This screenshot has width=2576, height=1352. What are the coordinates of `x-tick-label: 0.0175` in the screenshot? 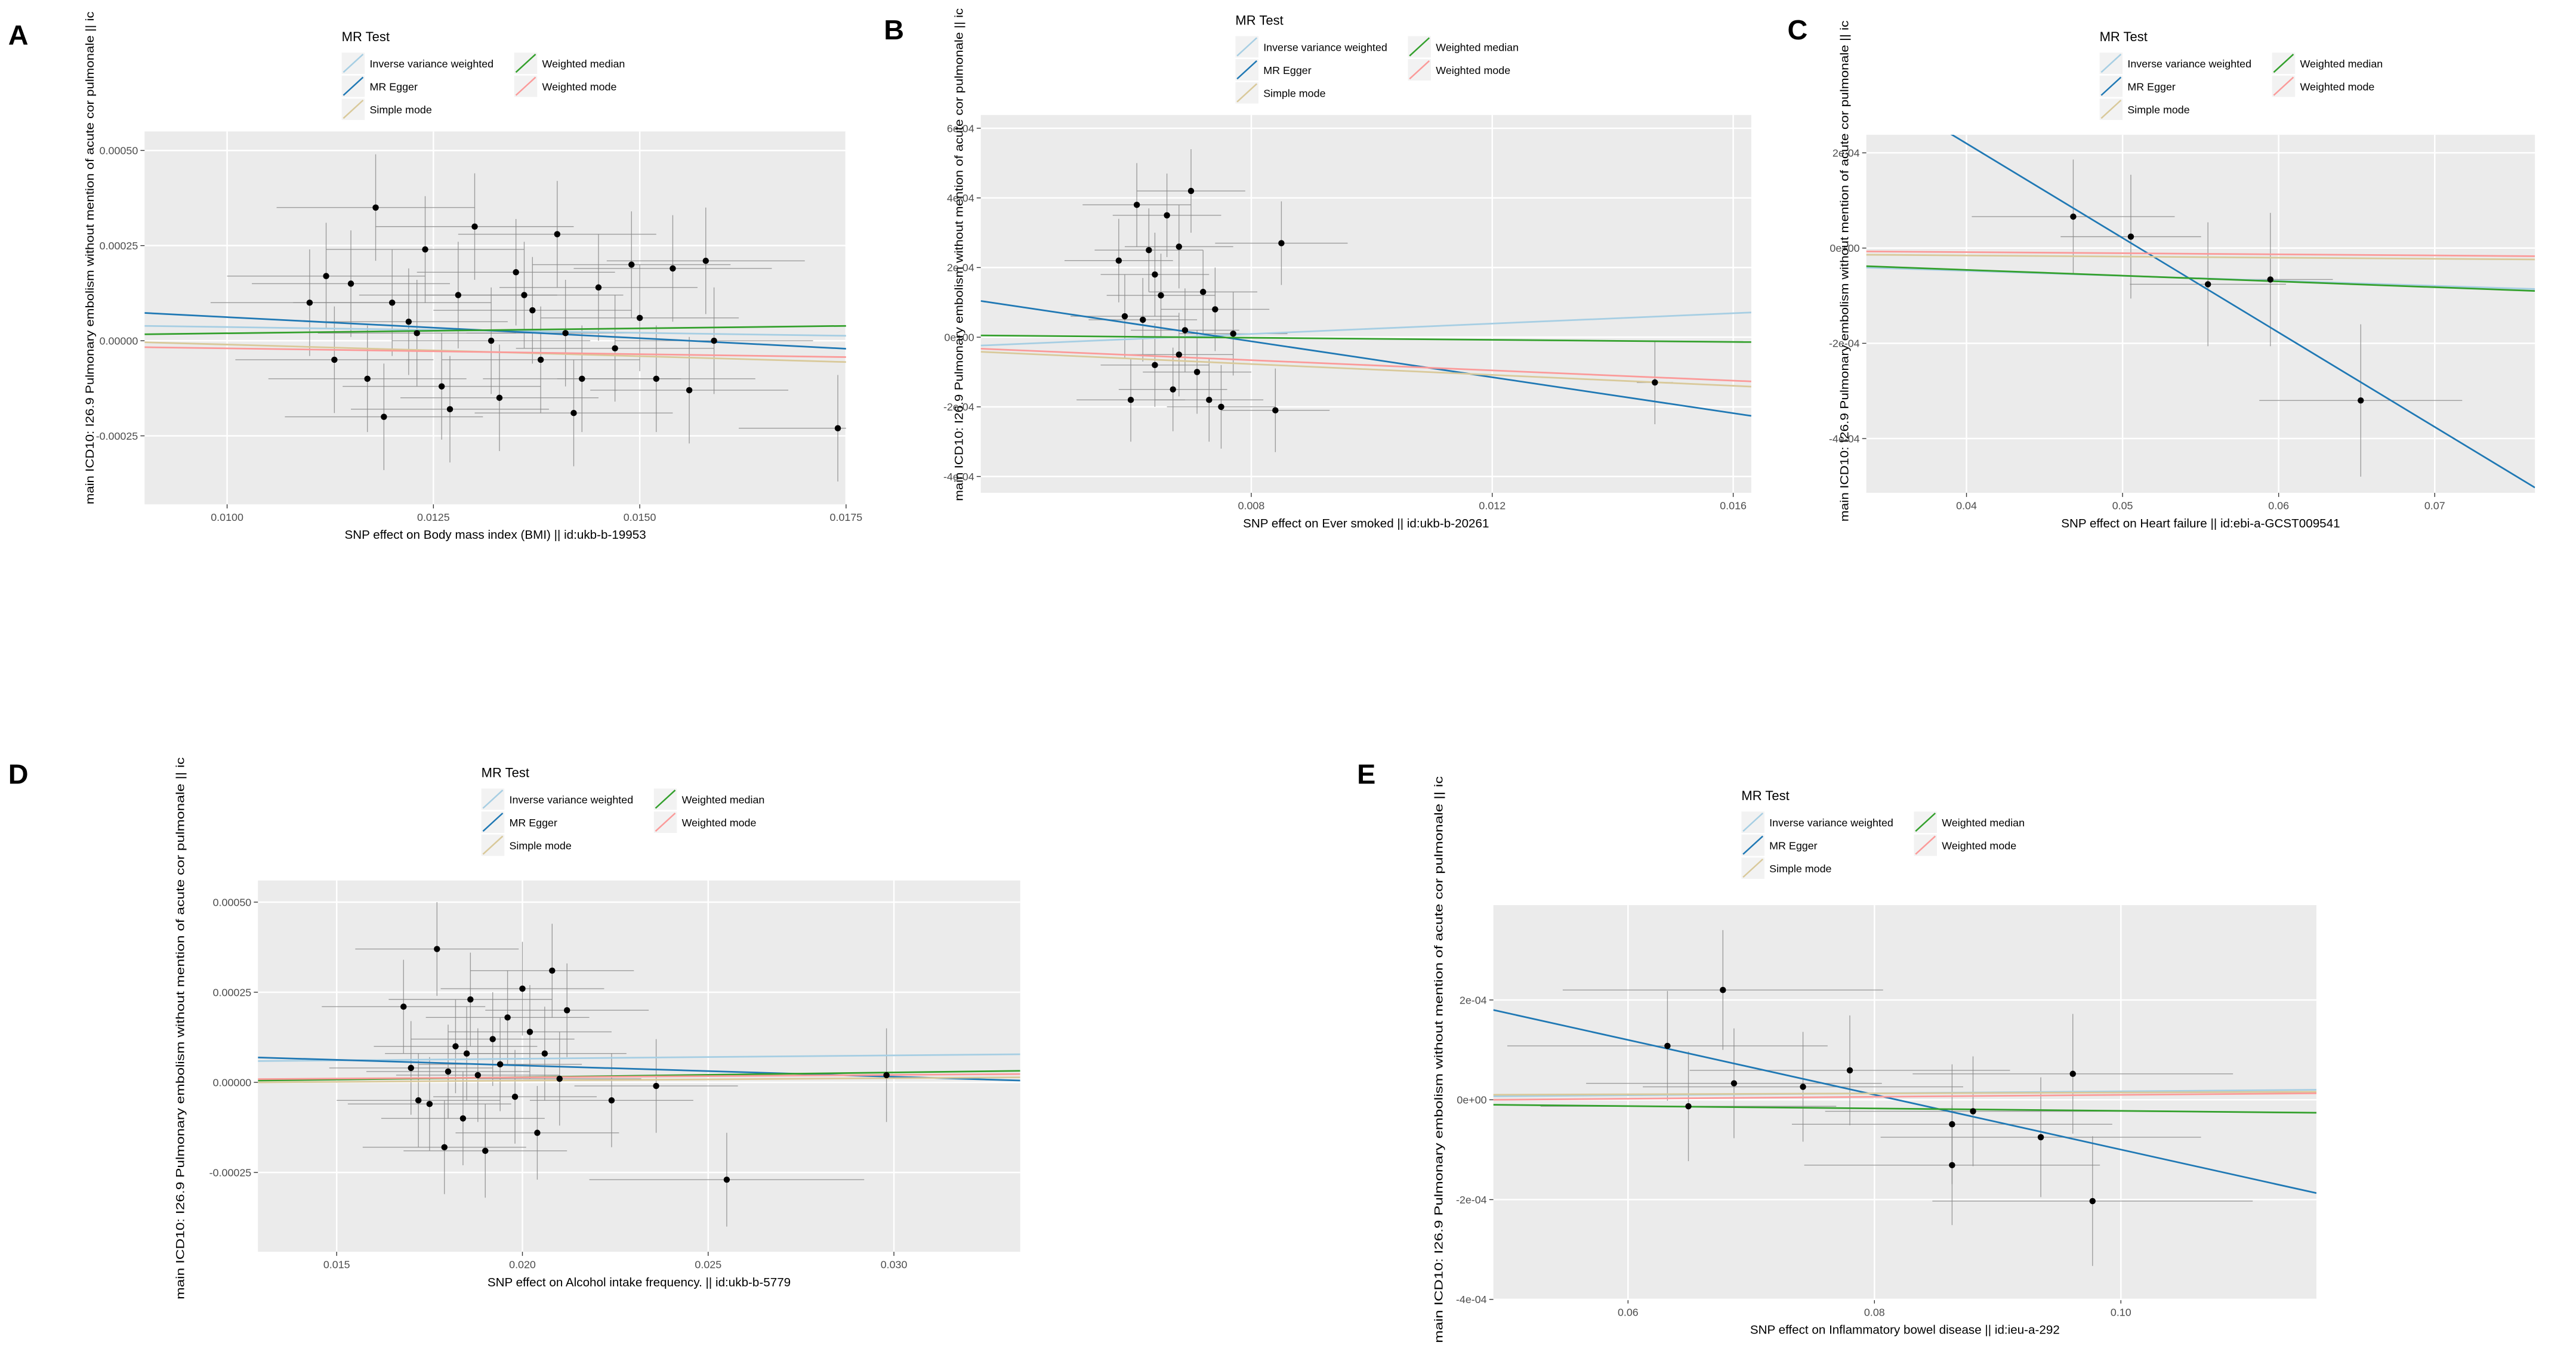 It's located at (846, 517).